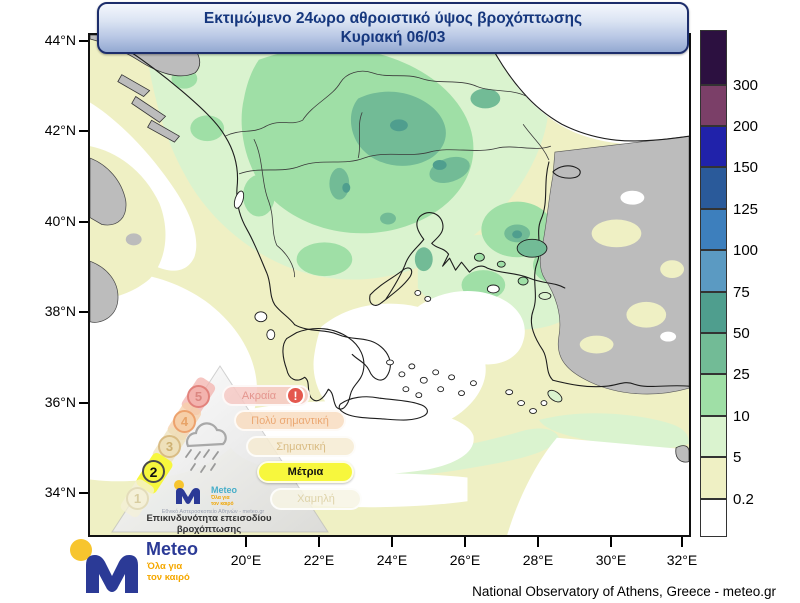 This screenshot has height=603, width=800. Describe the element at coordinates (169, 446) in the screenshot. I see `risk-level-3-circle: 3` at that location.